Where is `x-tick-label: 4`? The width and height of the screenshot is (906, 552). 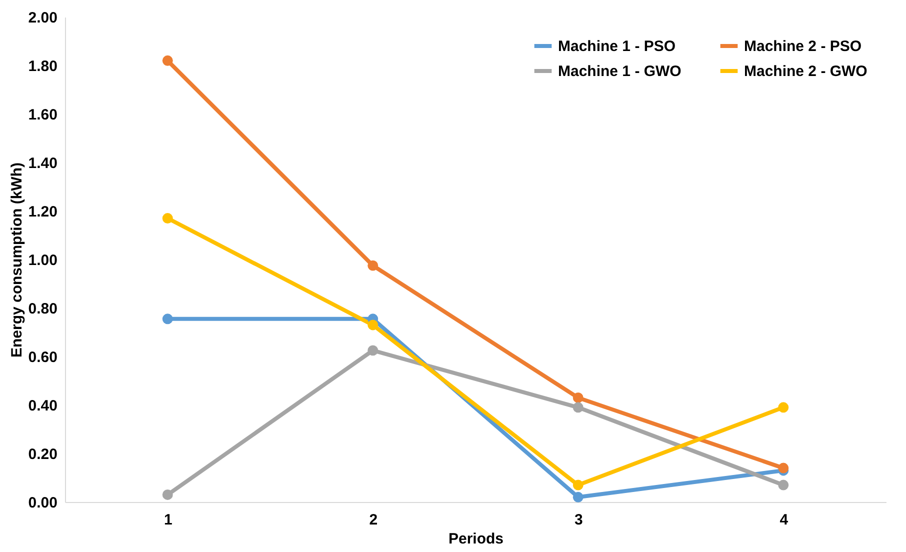
x-tick-label: 4 is located at coordinates (784, 520).